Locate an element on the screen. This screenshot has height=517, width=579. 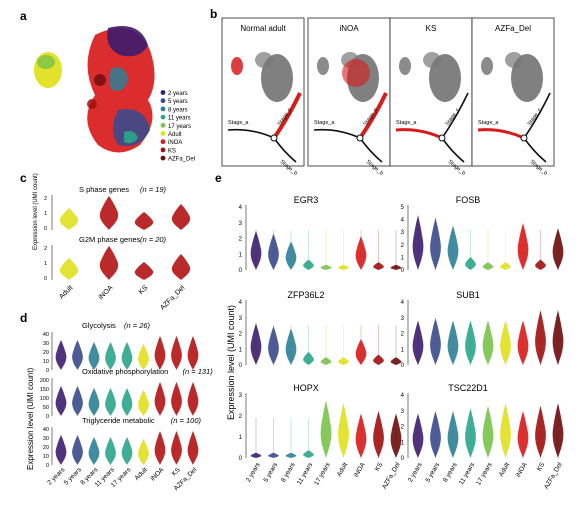
d-group-label: KS is located at coordinates (177, 472).